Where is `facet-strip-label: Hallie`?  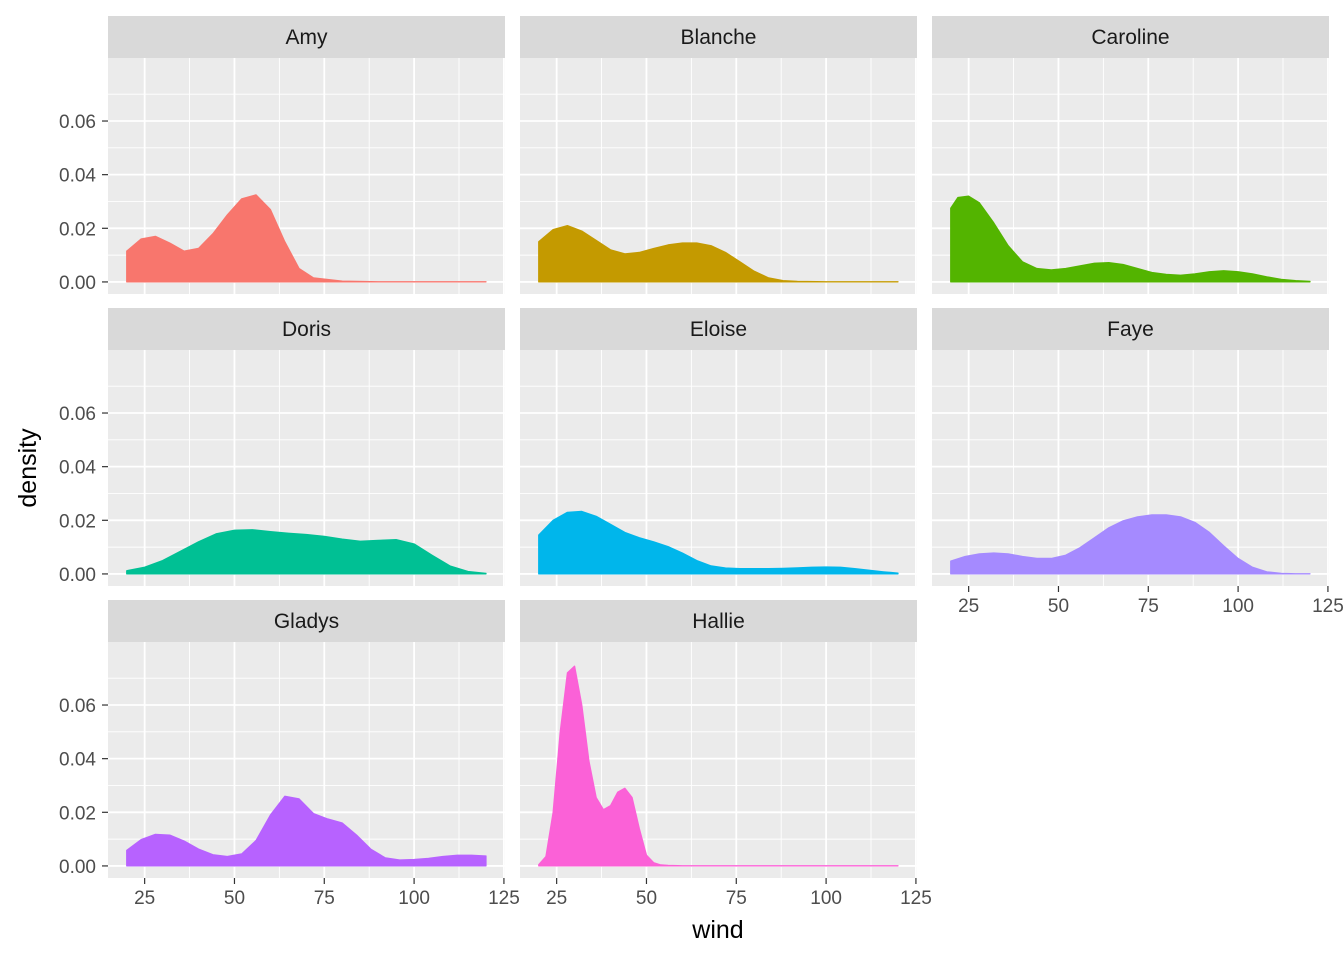
facet-strip-label: Hallie is located at coordinates (718, 621).